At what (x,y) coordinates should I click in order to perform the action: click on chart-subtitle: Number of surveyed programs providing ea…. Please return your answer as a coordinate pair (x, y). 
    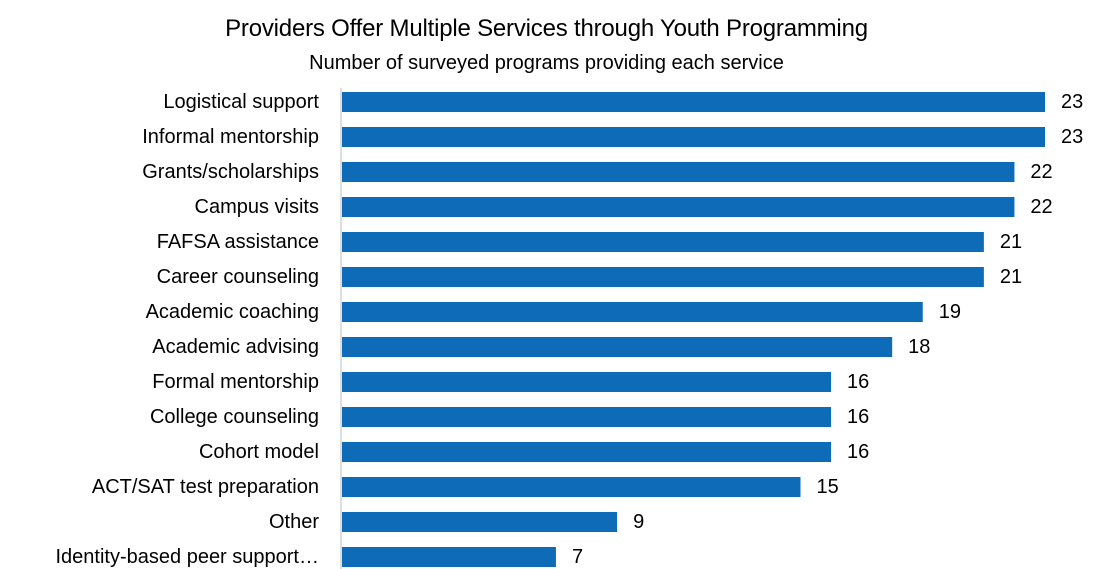
    Looking at the image, I should click on (546, 63).